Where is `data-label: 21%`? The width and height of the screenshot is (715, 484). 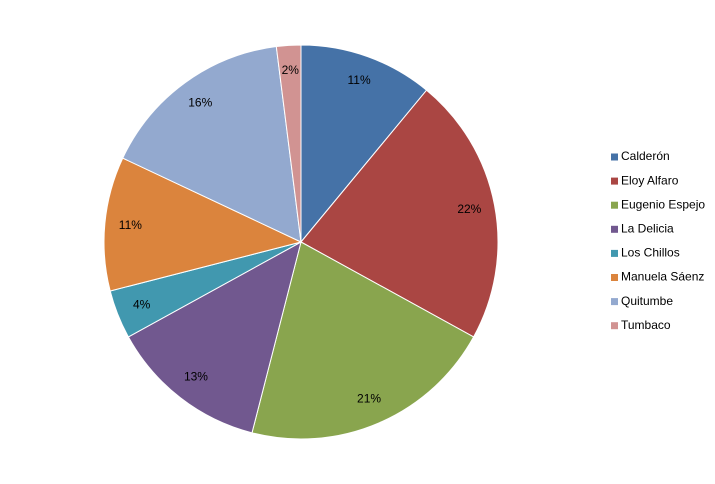 data-label: 21% is located at coordinates (369, 398).